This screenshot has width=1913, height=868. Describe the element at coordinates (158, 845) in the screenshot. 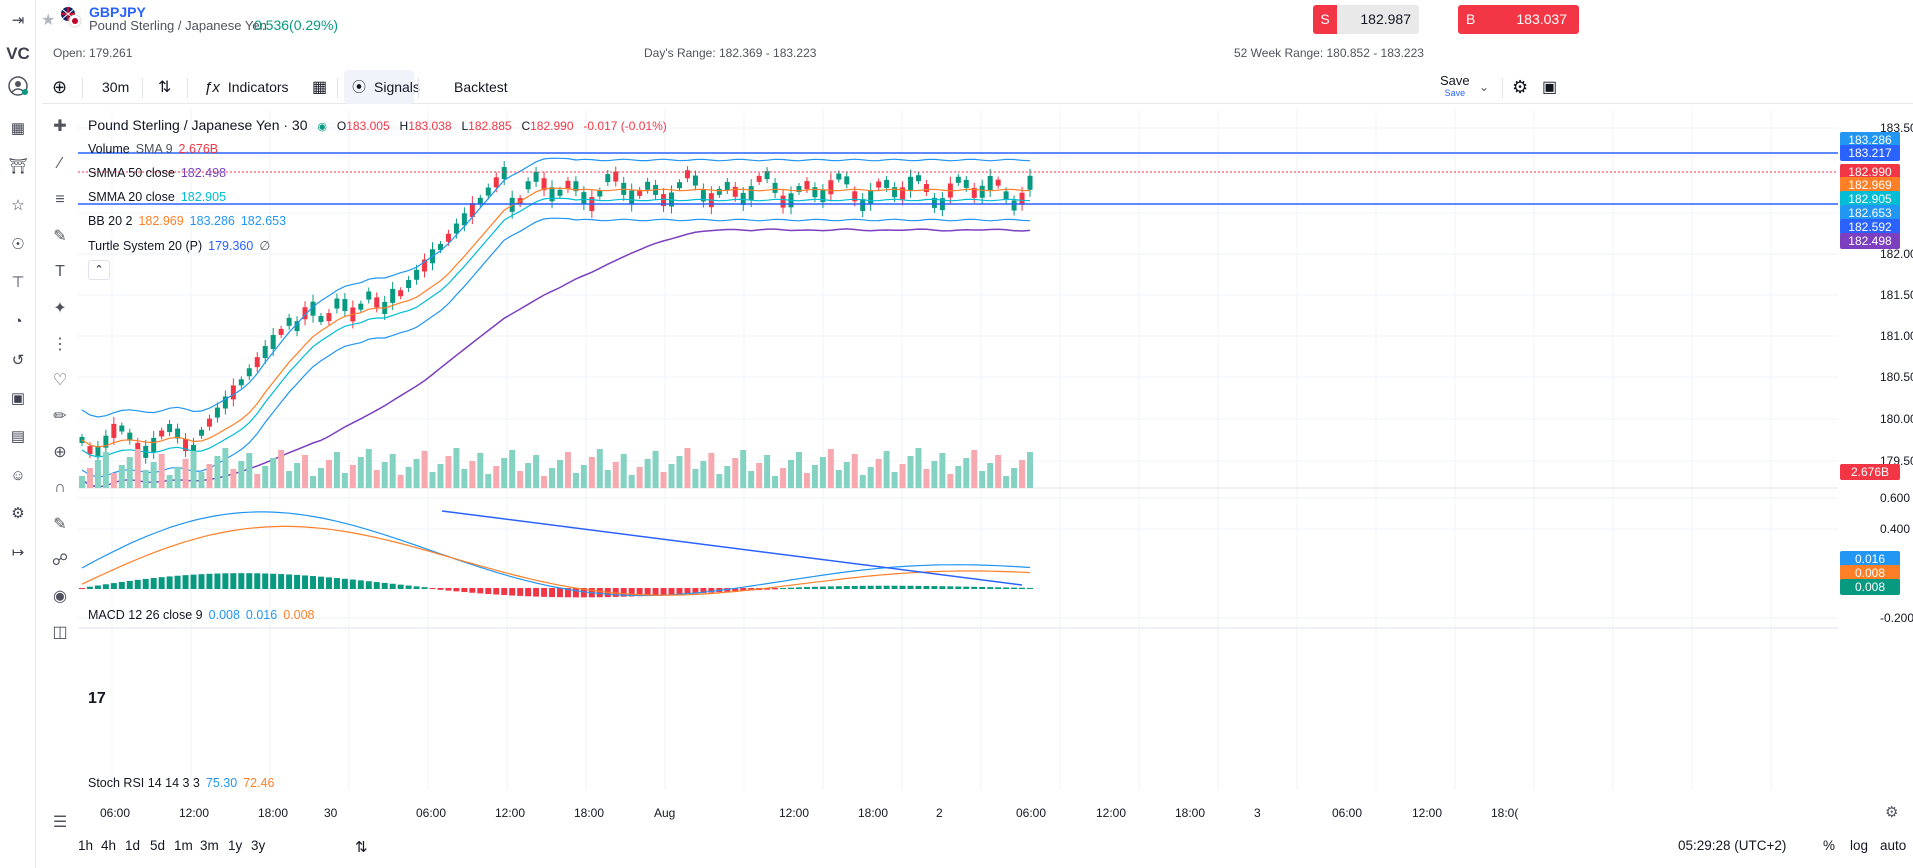

I see `range-button-5d: 5d` at that location.